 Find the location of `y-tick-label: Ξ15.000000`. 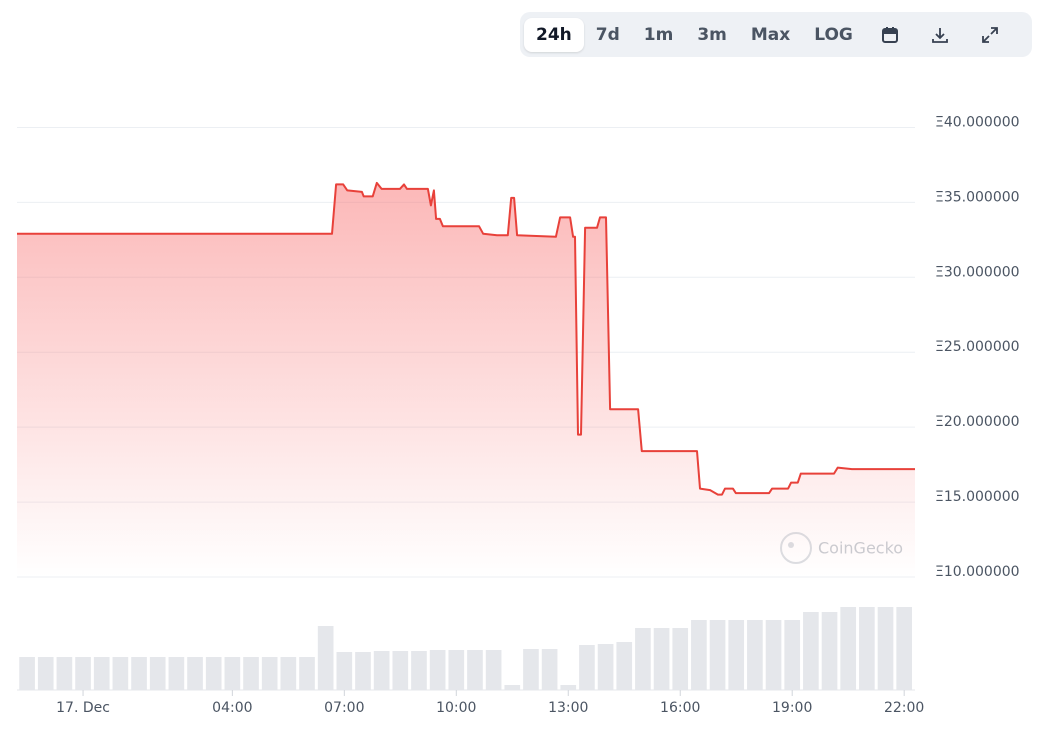

y-tick-label: Ξ15.000000 is located at coordinates (977, 497).